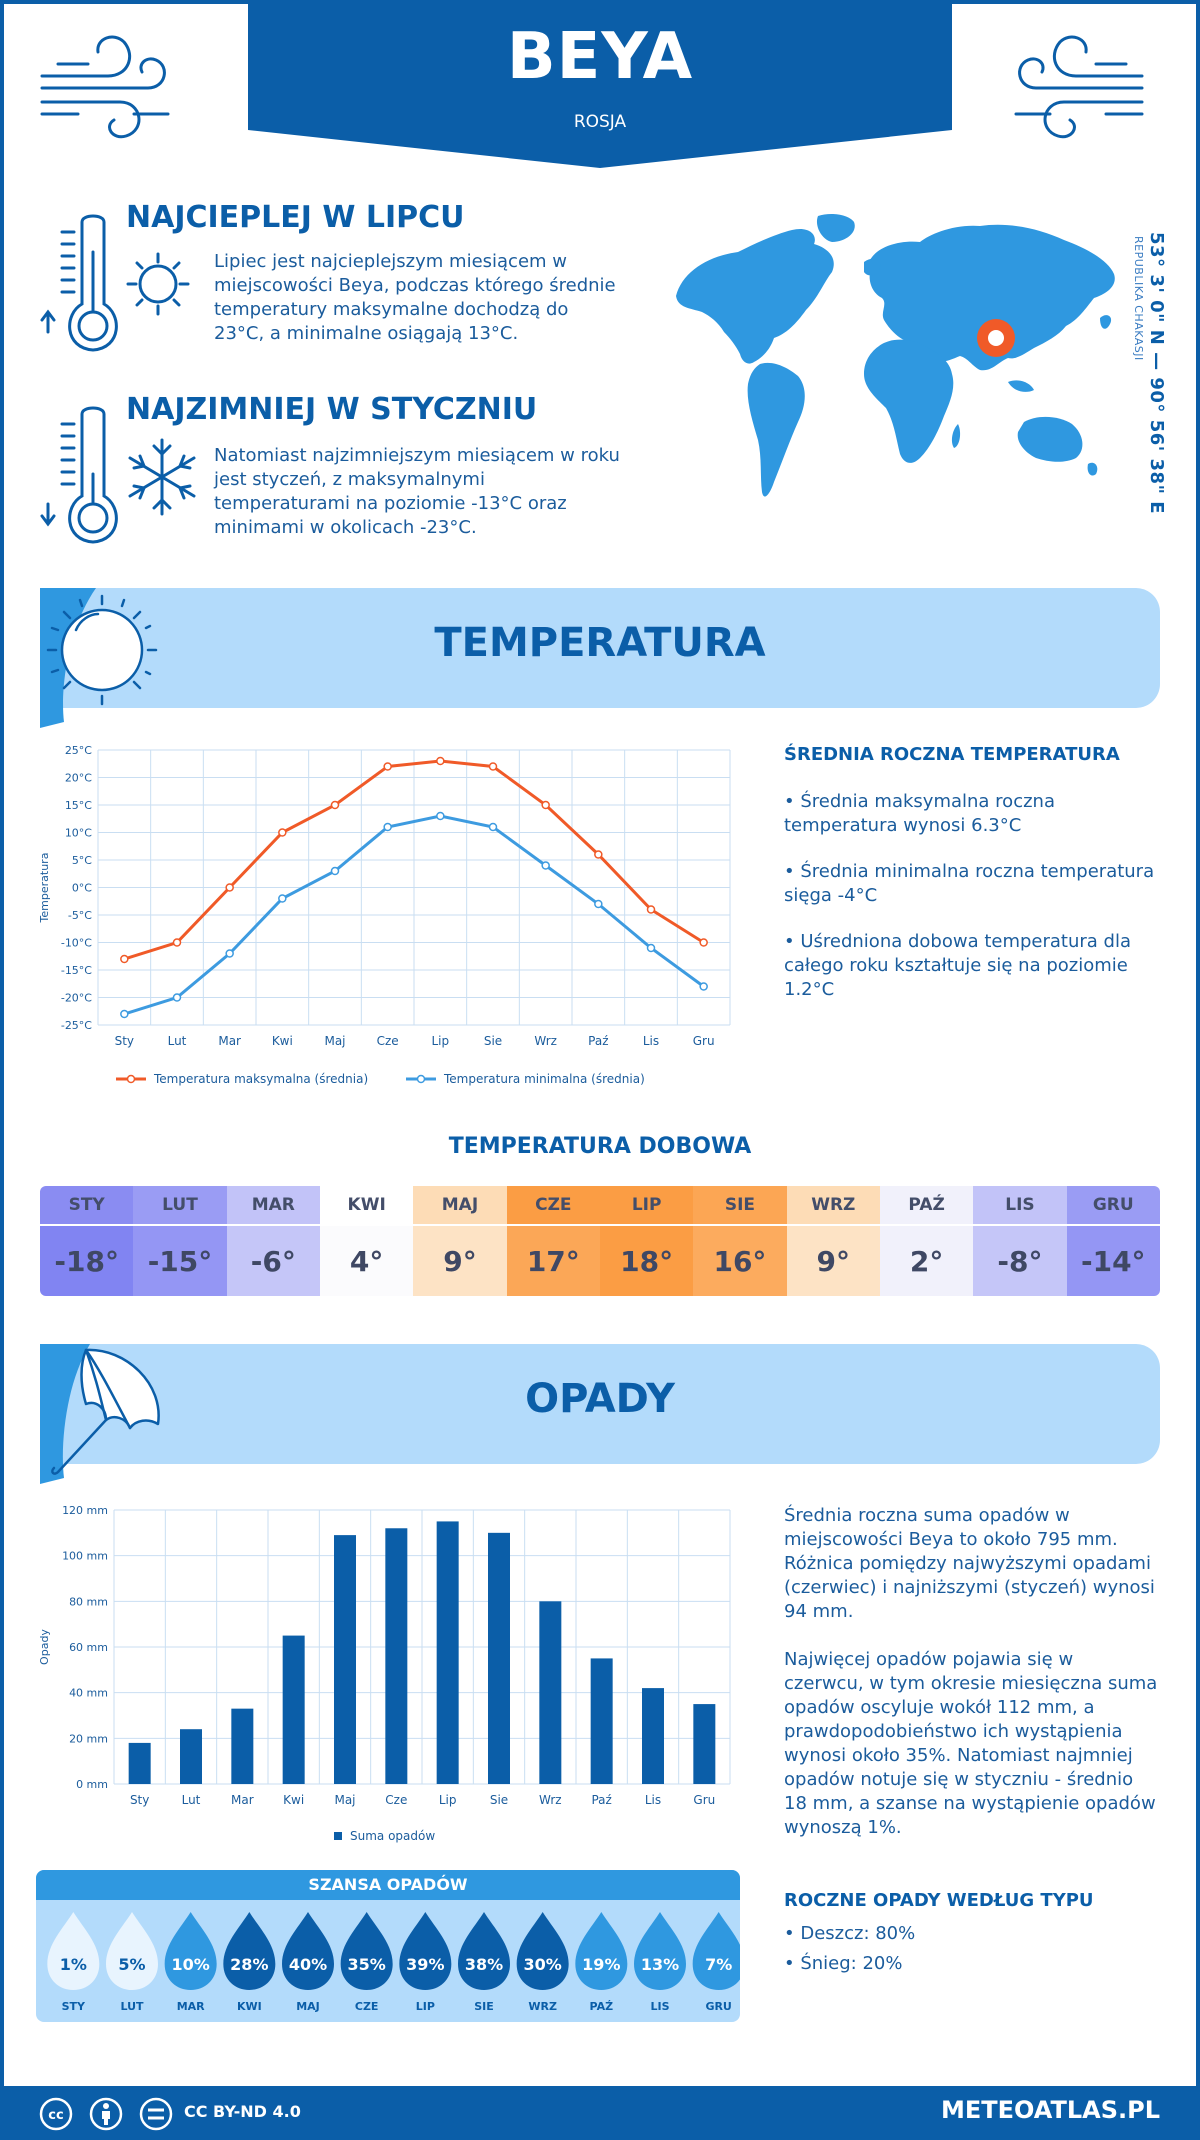 This screenshot has height=2140, width=1200. Describe the element at coordinates (124, 1041) in the screenshot. I see `x-tick-label: Sty` at that location.